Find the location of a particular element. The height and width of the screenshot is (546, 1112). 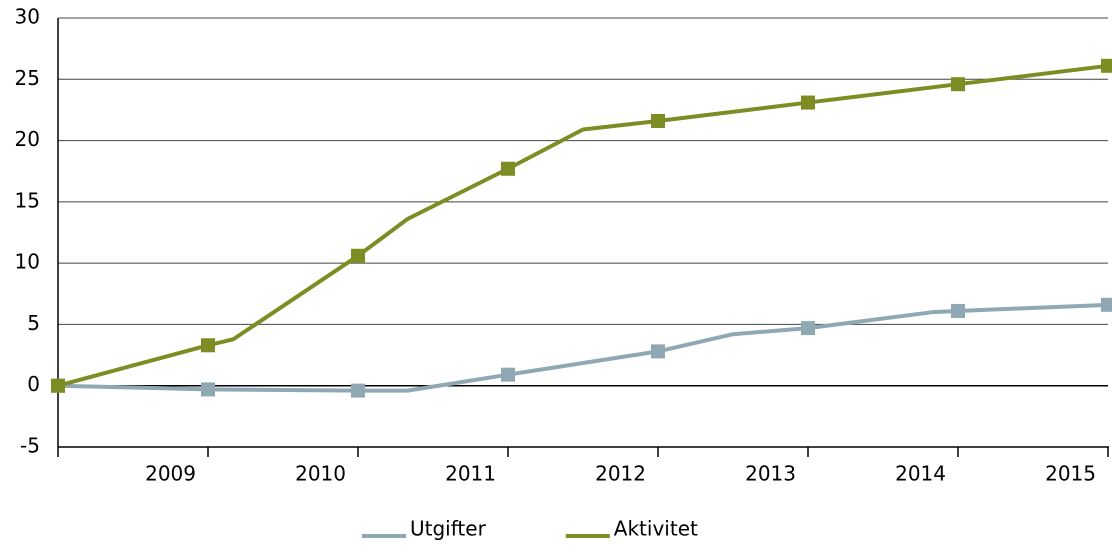

x-tick-label: 2012 is located at coordinates (620, 474).